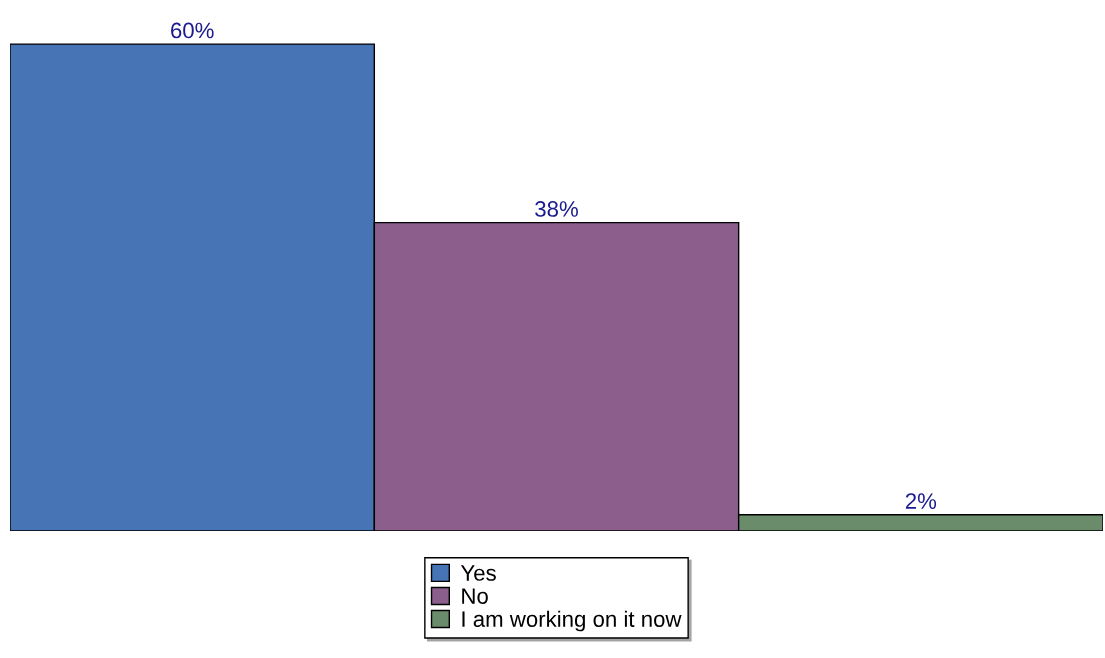  Describe the element at coordinates (192, 30) in the screenshot. I see `data-label: 60%` at that location.